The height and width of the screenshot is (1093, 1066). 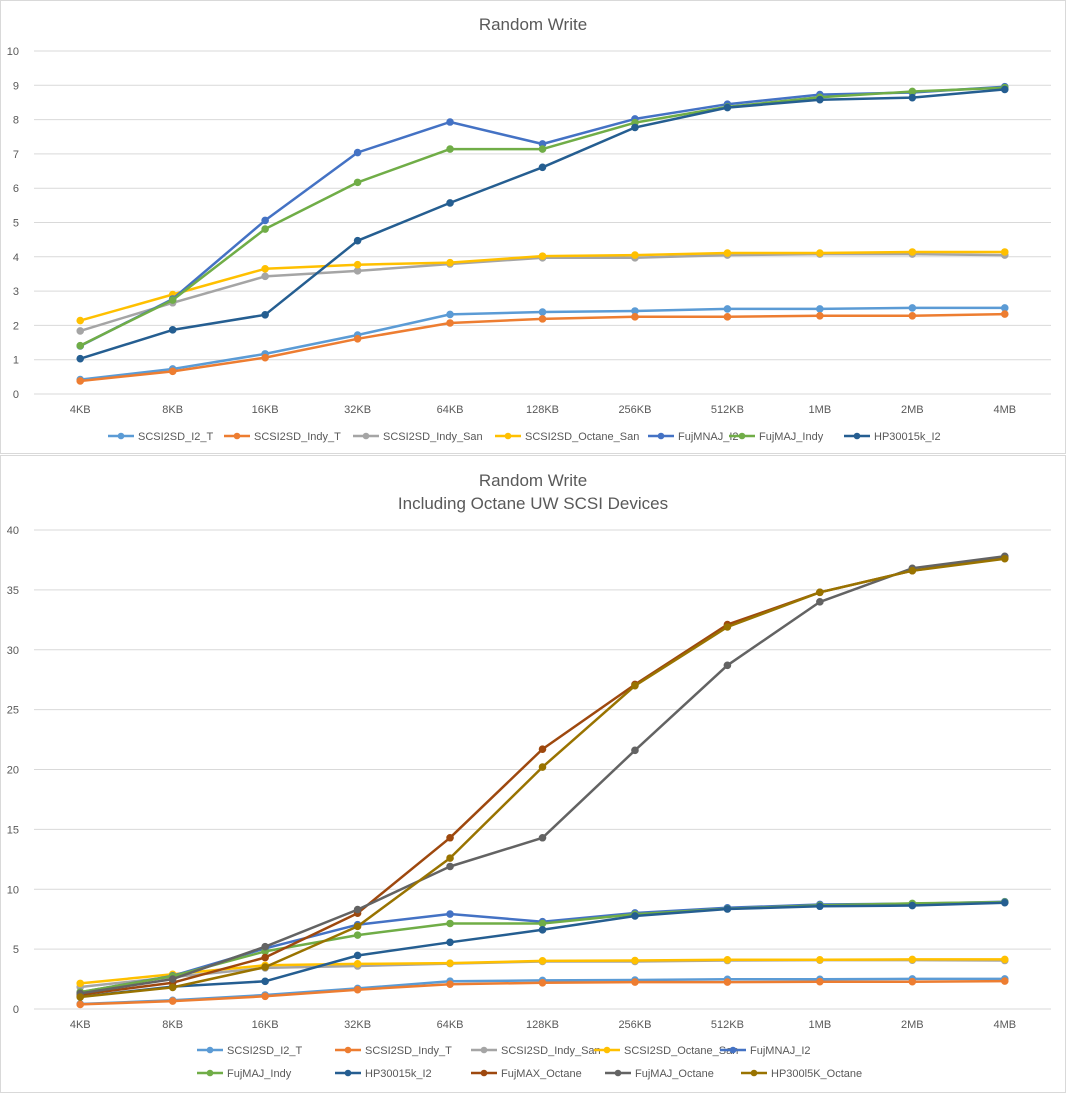 I want to click on legend-item: FujMAJ_Indy, so click(x=244, y=1074).